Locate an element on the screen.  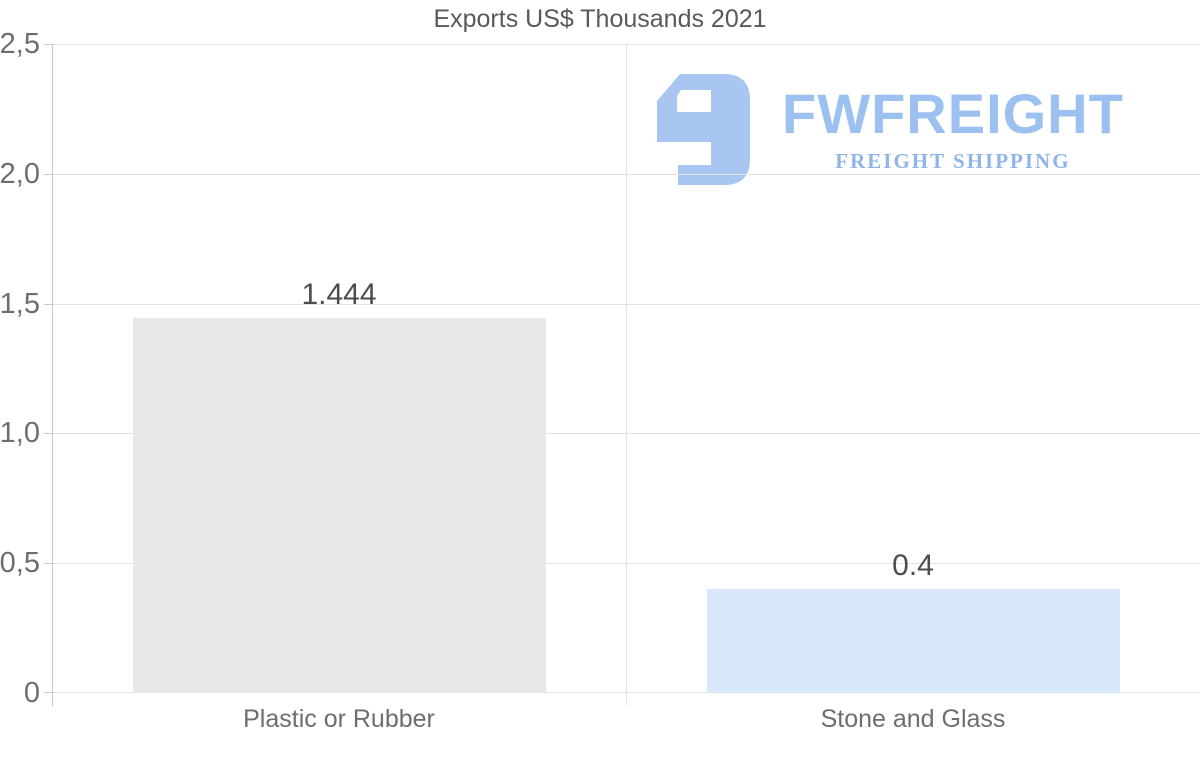
y-tick-label: 1,5 is located at coordinates (20, 304).